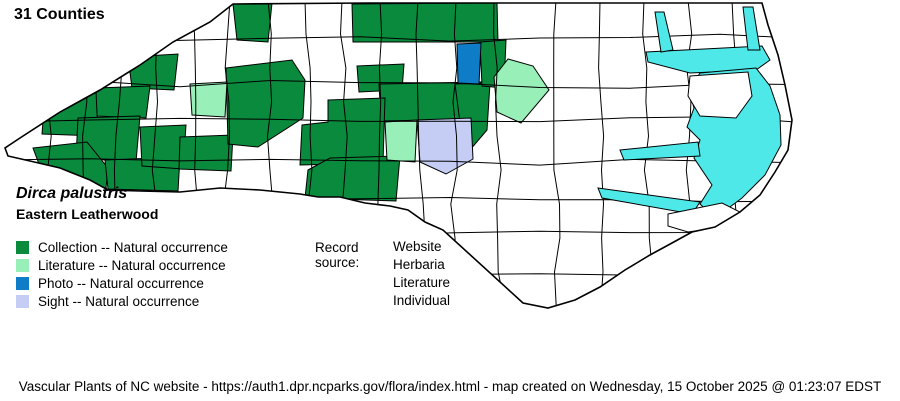 This screenshot has width=900, height=401. What do you see at coordinates (337, 255) in the screenshot?
I see `record-source-label: Record source:` at bounding box center [337, 255].